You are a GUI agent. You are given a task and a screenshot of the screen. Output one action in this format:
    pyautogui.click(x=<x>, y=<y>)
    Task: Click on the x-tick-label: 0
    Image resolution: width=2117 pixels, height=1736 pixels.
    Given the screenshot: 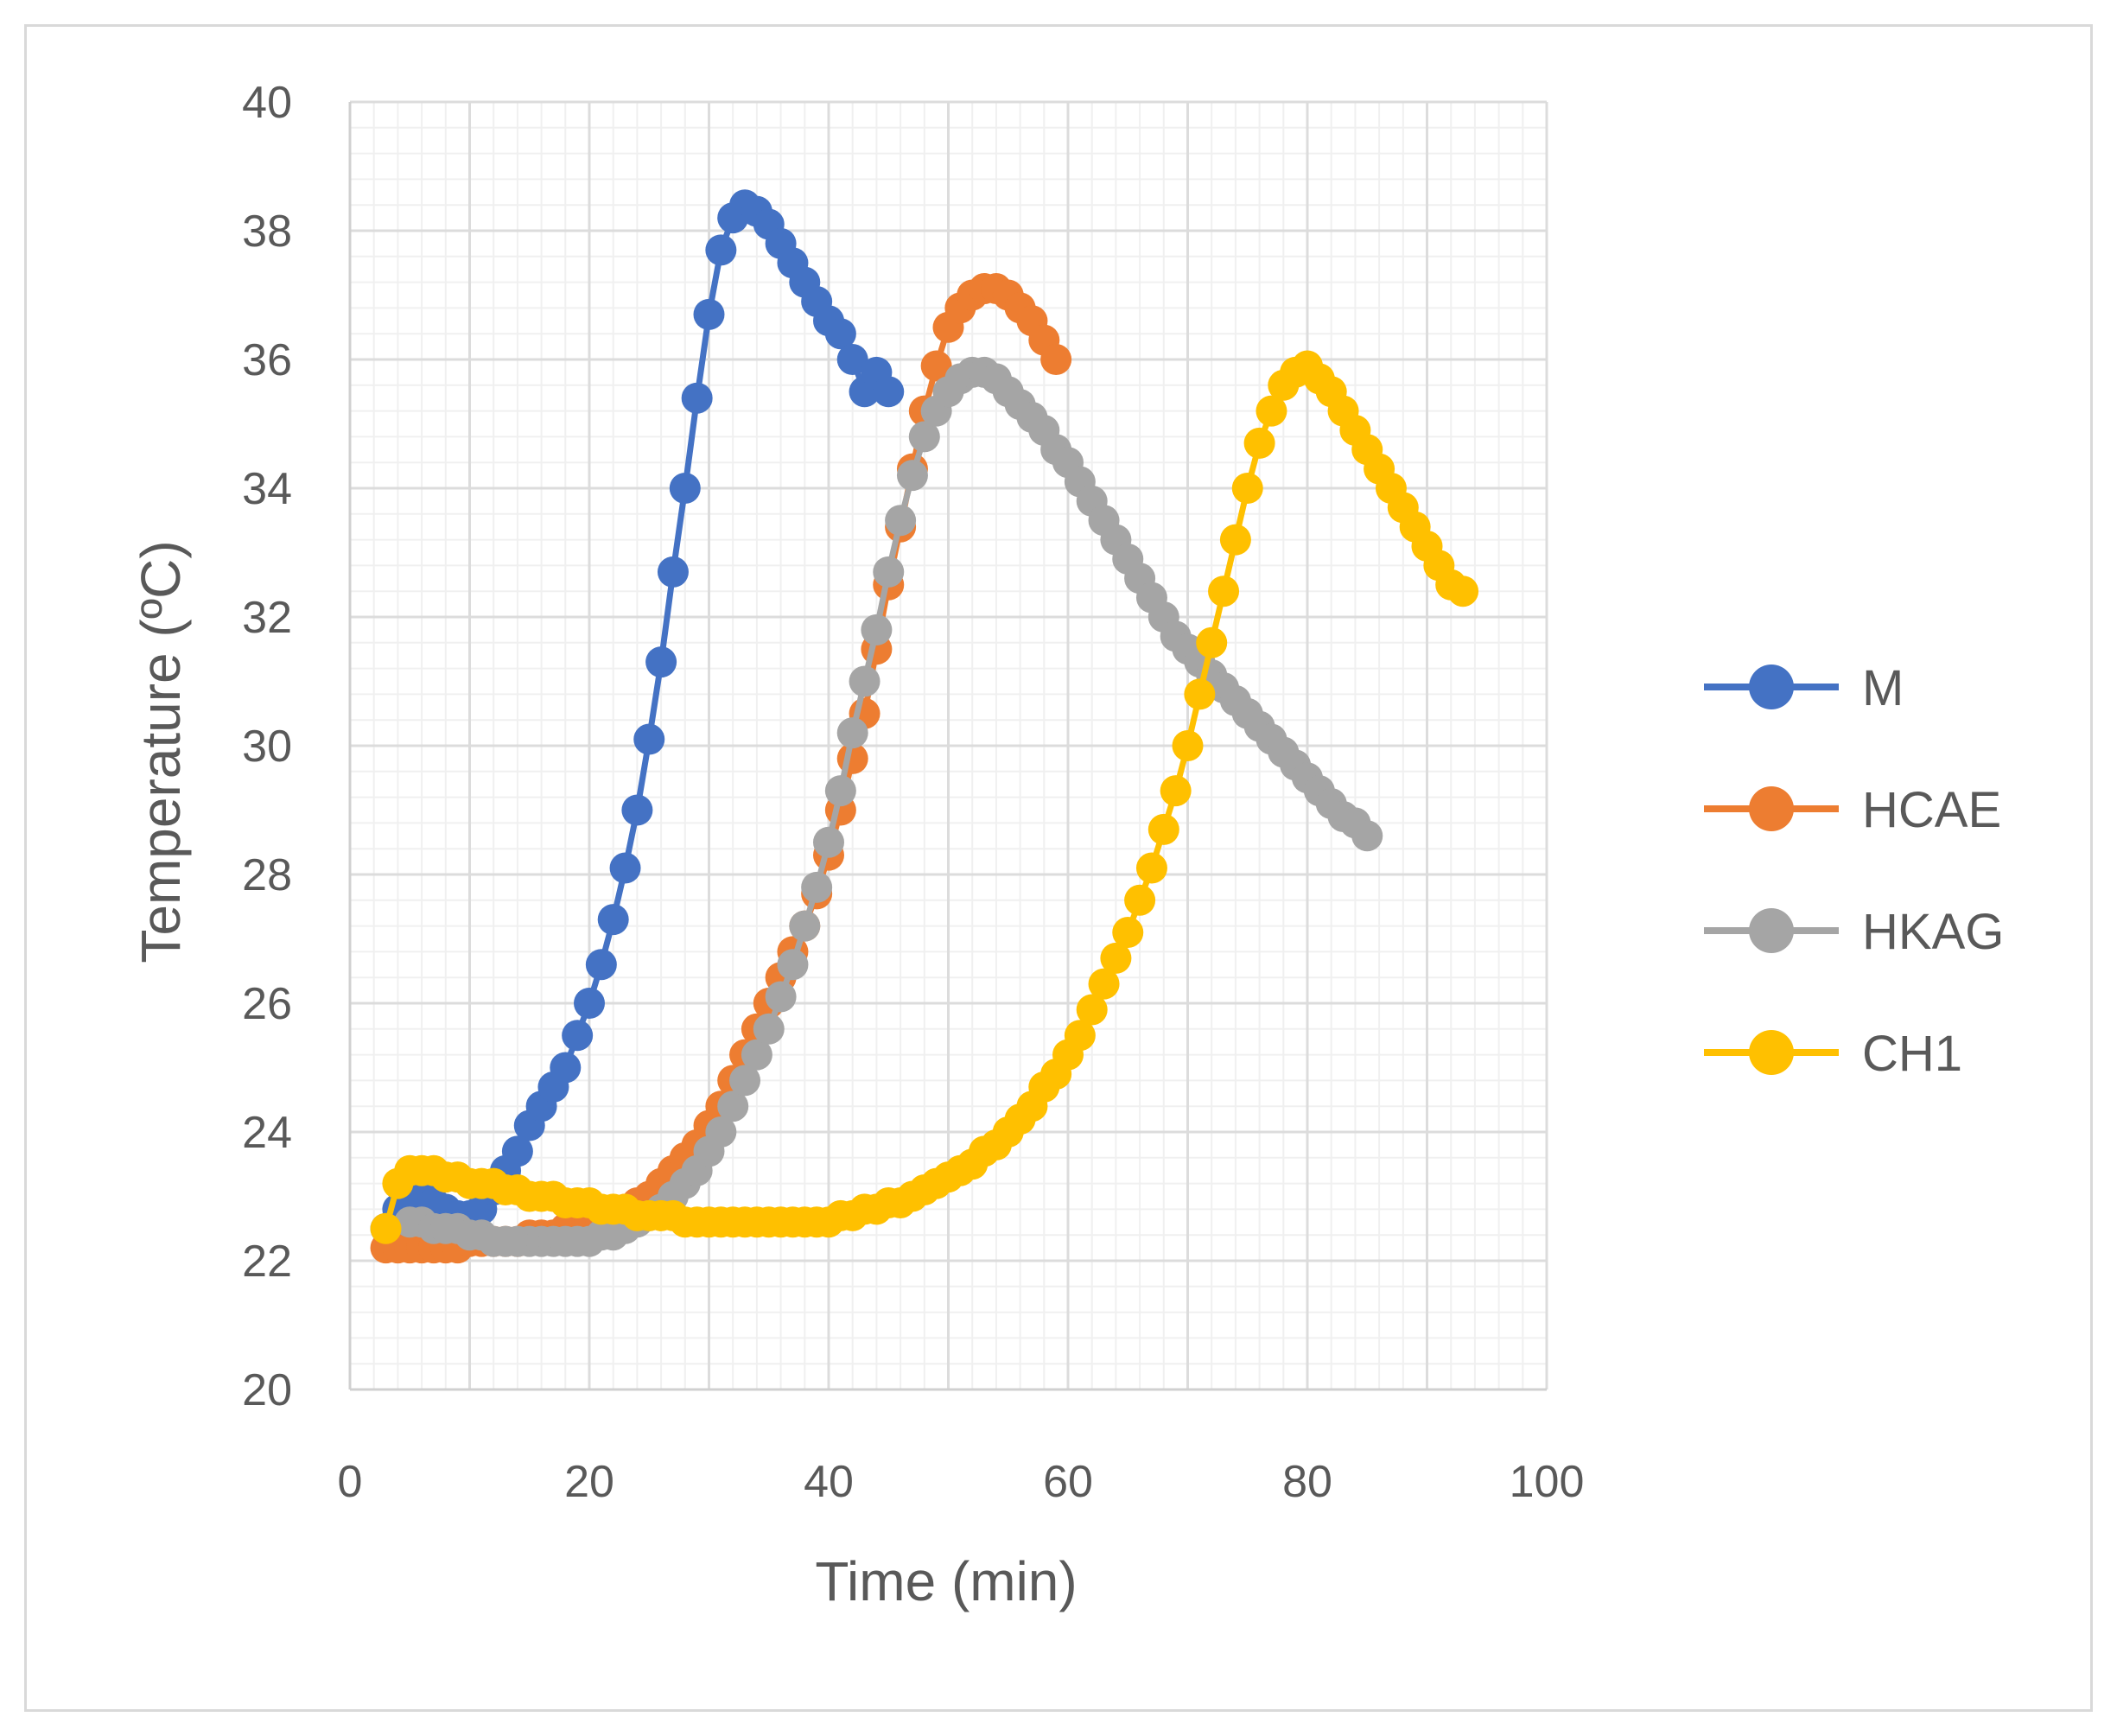 What is the action you would take?
    pyautogui.click(x=351, y=1482)
    